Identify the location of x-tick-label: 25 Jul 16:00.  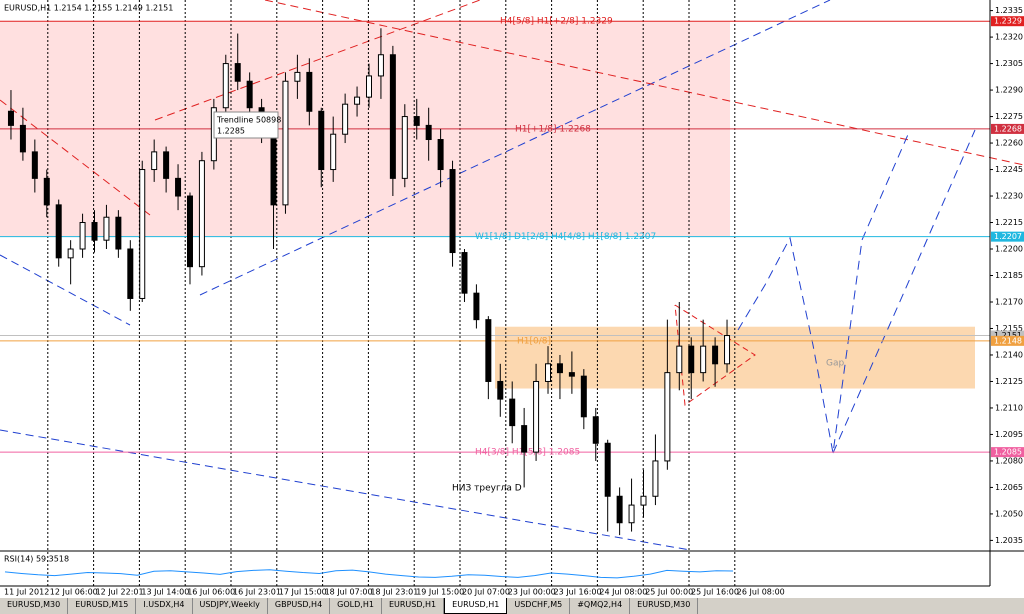
(715, 592).